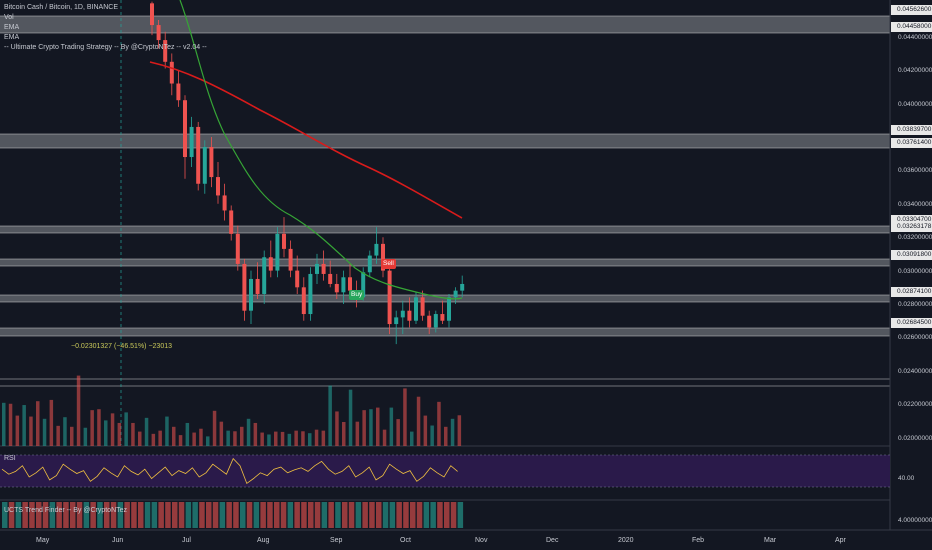 The image size is (932, 550). What do you see at coordinates (911, 9) in the screenshot?
I see `price-badge: 0.04562600` at bounding box center [911, 9].